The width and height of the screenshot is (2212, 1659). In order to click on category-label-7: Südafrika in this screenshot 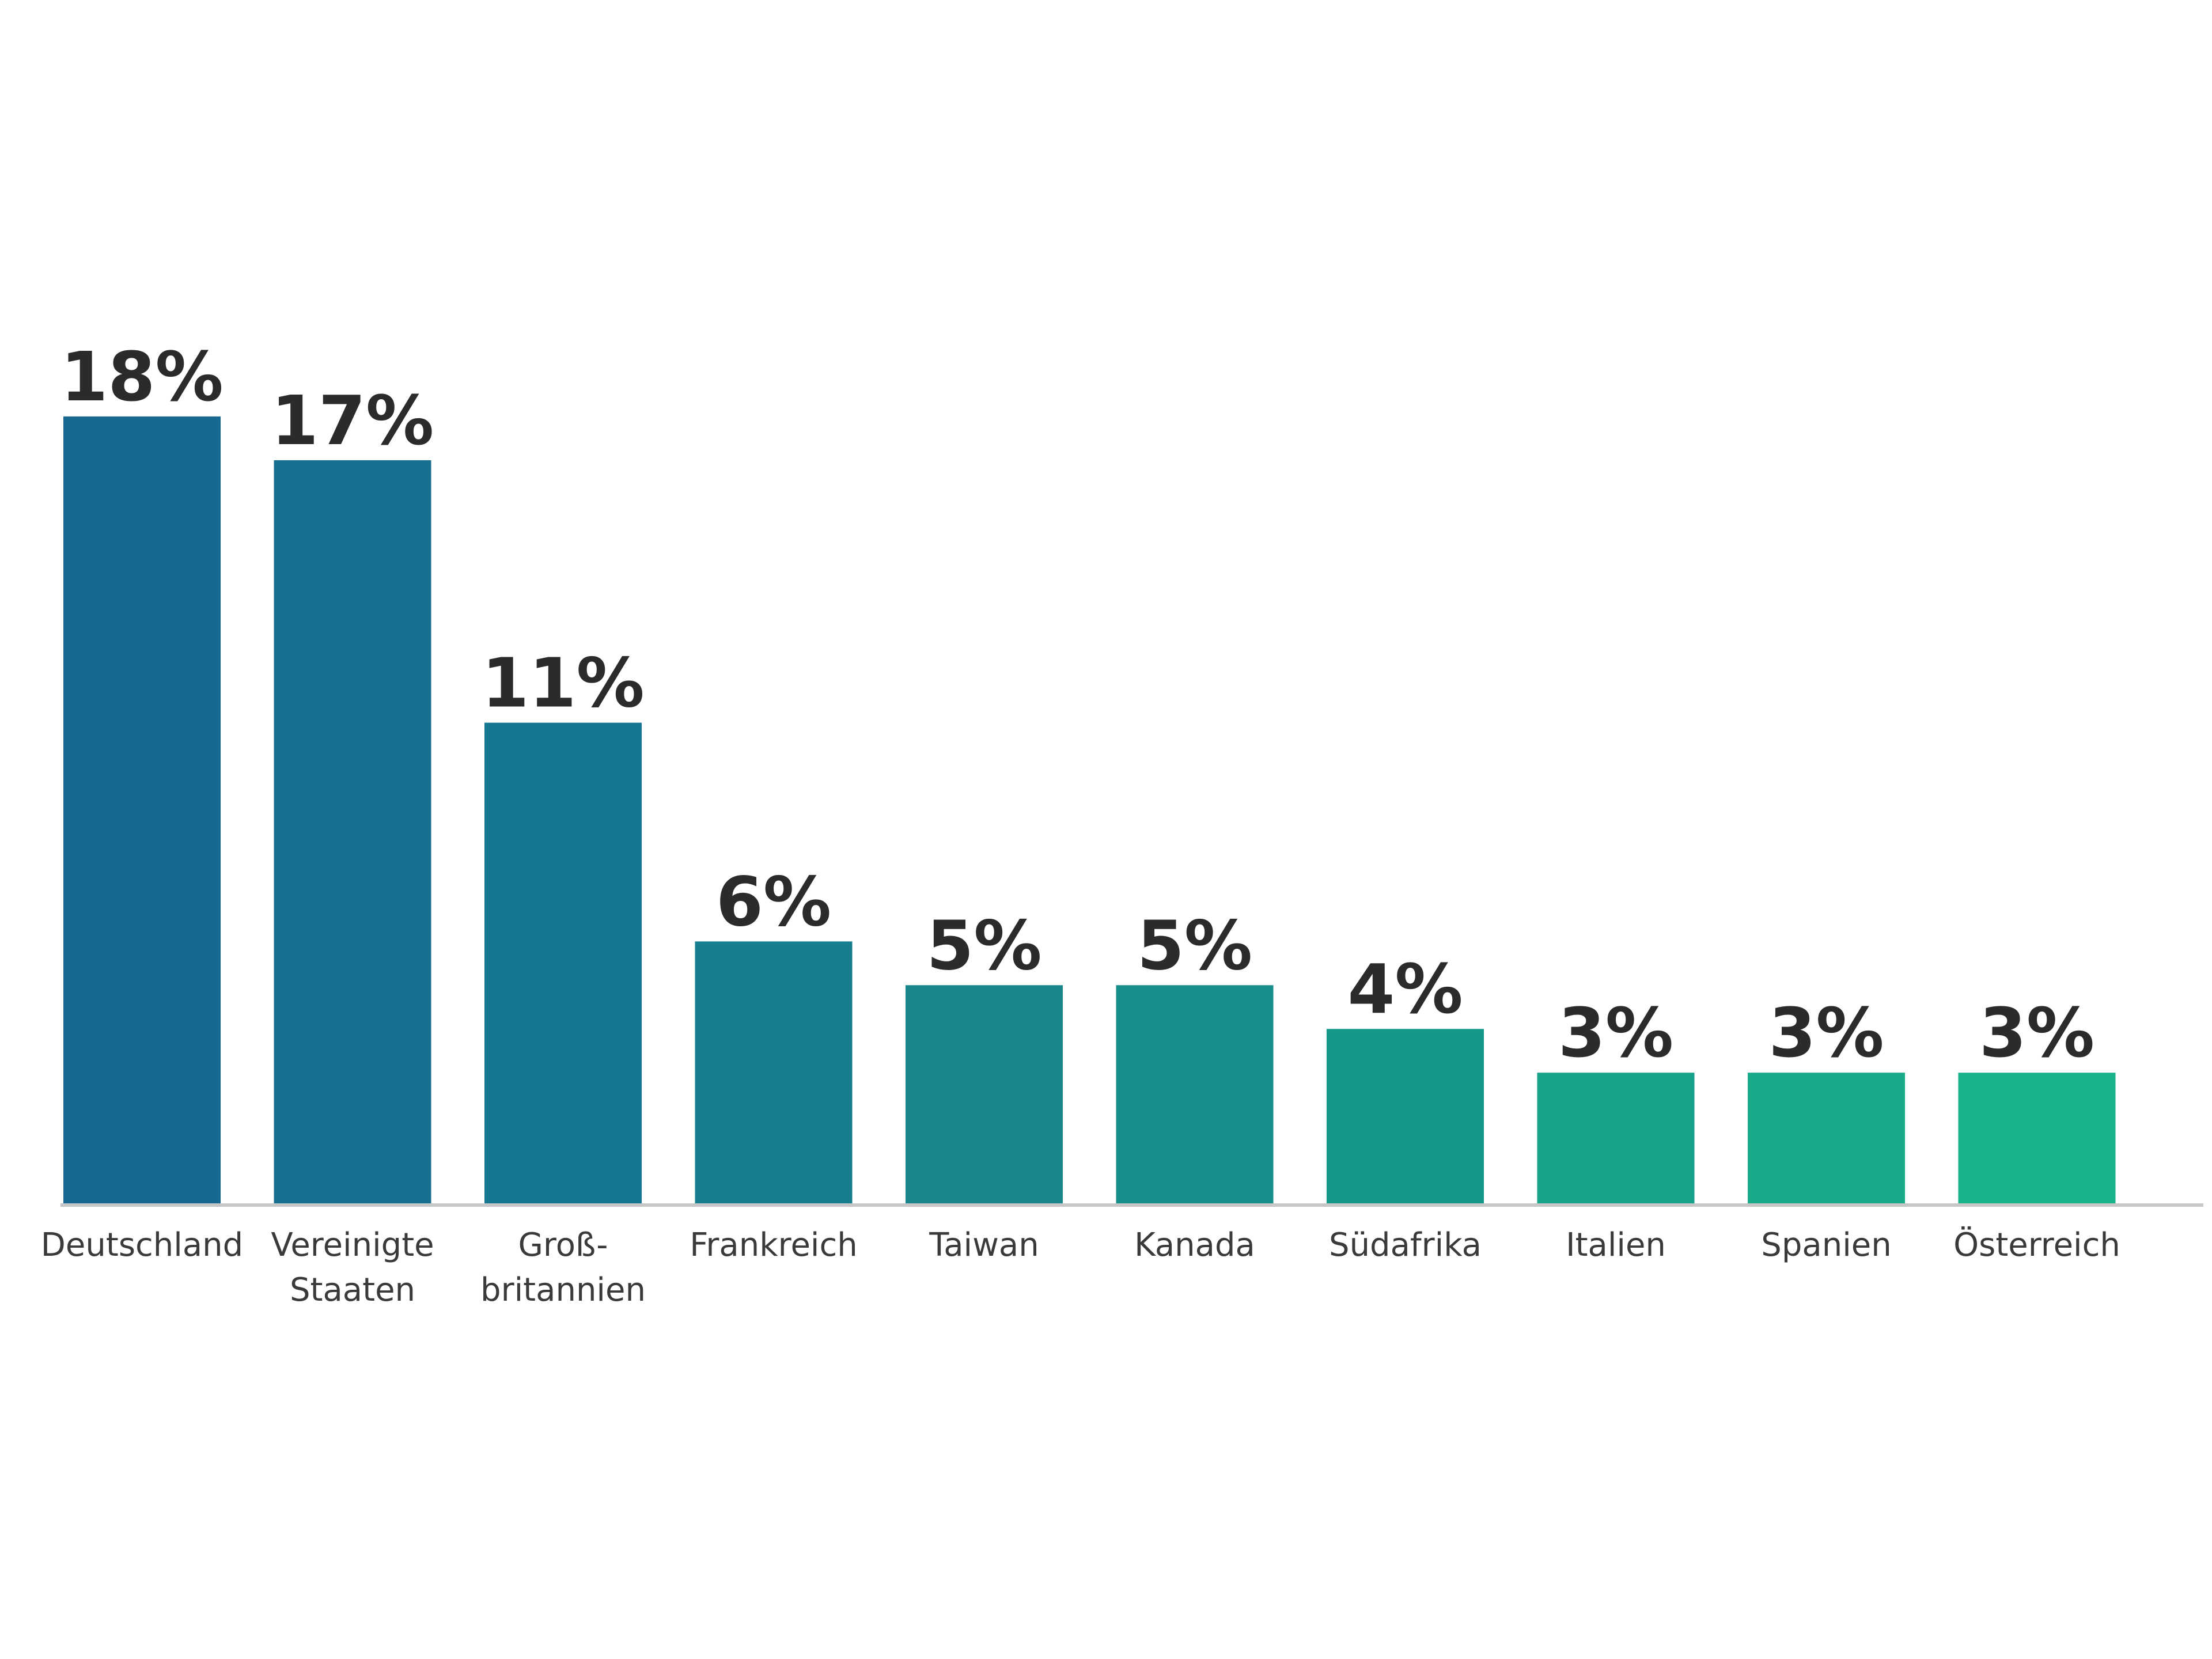, I will do `click(1405, 1245)`.